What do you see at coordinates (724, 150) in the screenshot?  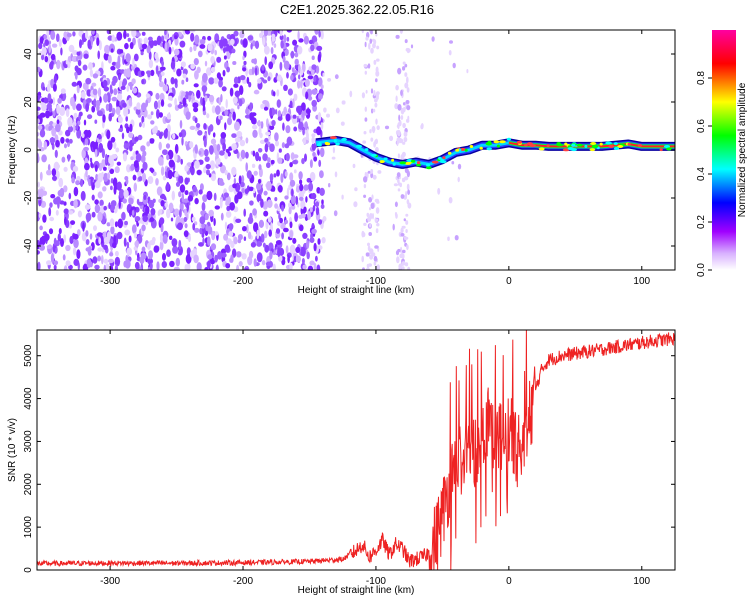 I see `colorbar-gradient` at bounding box center [724, 150].